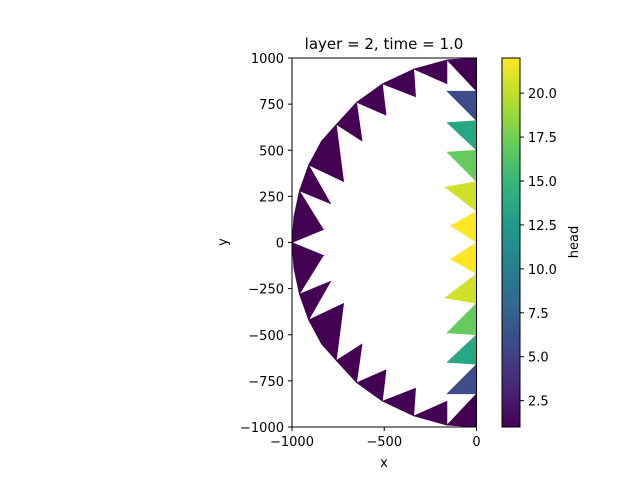 The height and width of the screenshot is (480, 640). I want to click on y-tick-label: −500, so click(266, 336).